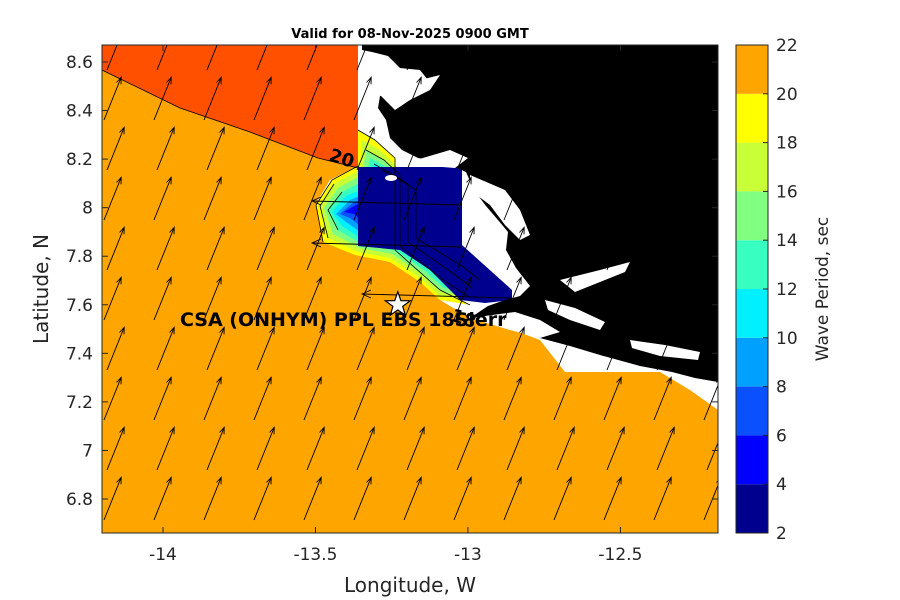 The image size is (900, 600). Describe the element at coordinates (766, 290) in the screenshot. I see `colorbar: 2 4 6 8 10 12 14 16 18 20 22` at that location.